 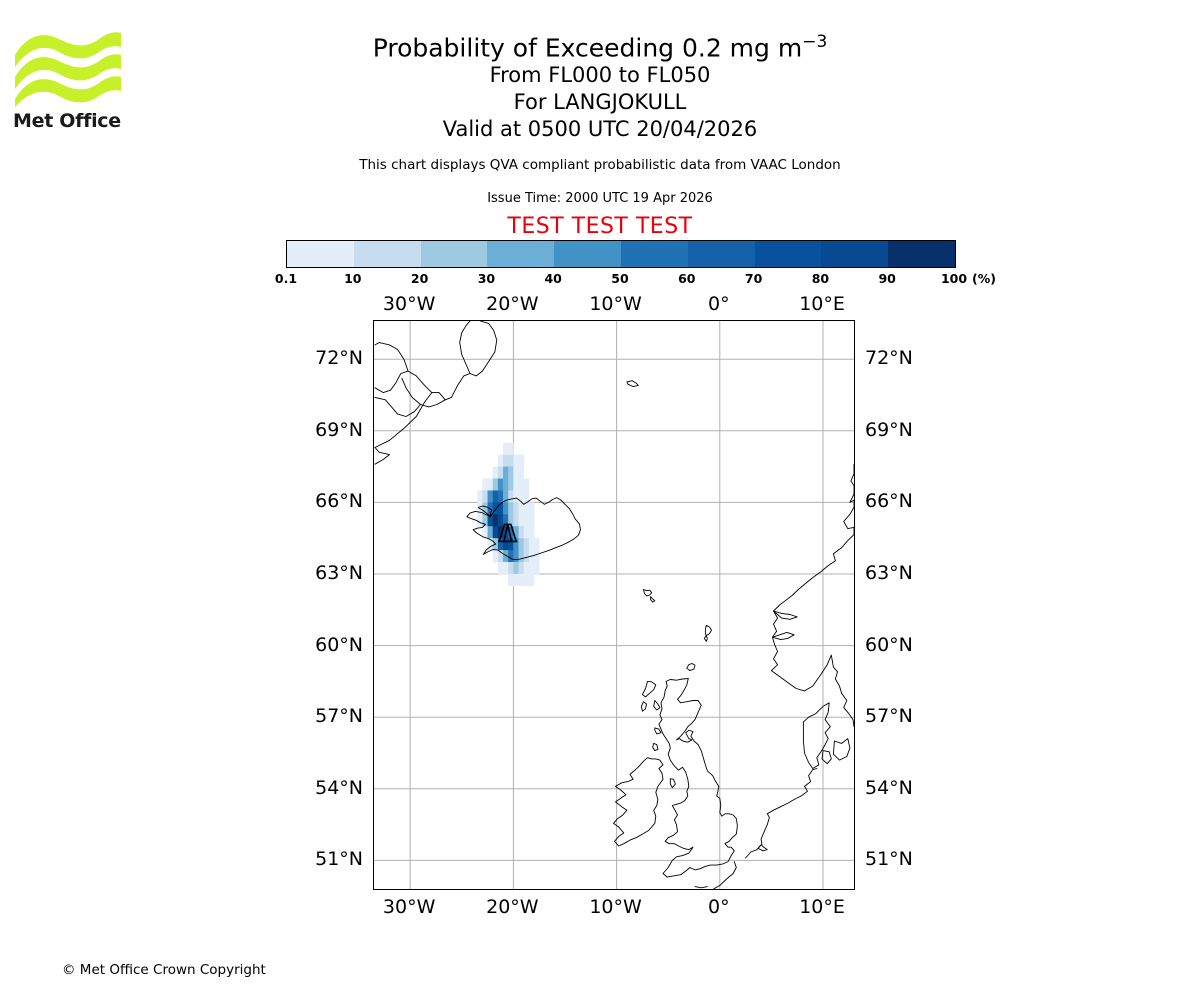 I want to click on lon-label-top--30: 30°W, so click(x=409, y=304).